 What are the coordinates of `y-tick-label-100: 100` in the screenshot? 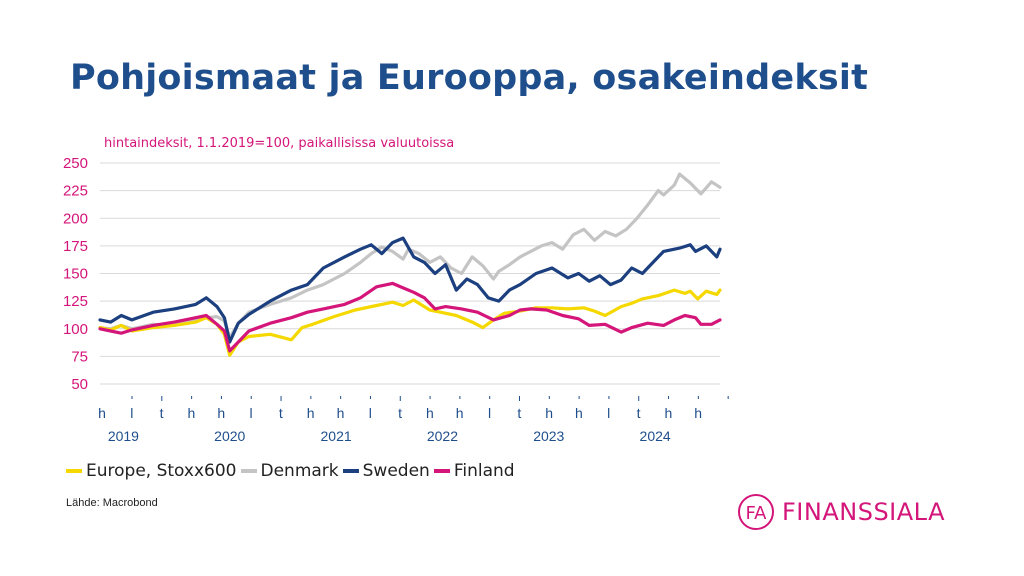 It's located at (75, 329).